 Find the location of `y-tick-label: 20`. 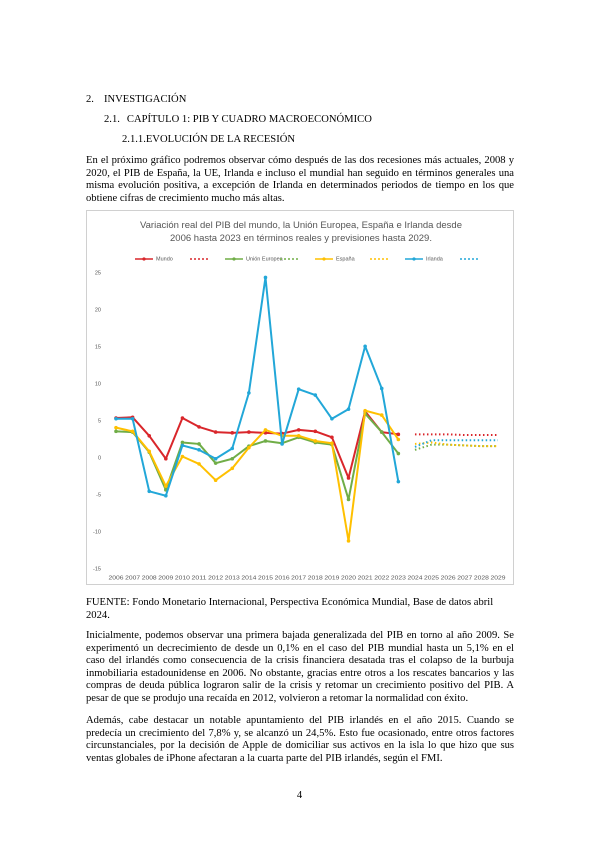

y-tick-label: 20 is located at coordinates (98, 310).